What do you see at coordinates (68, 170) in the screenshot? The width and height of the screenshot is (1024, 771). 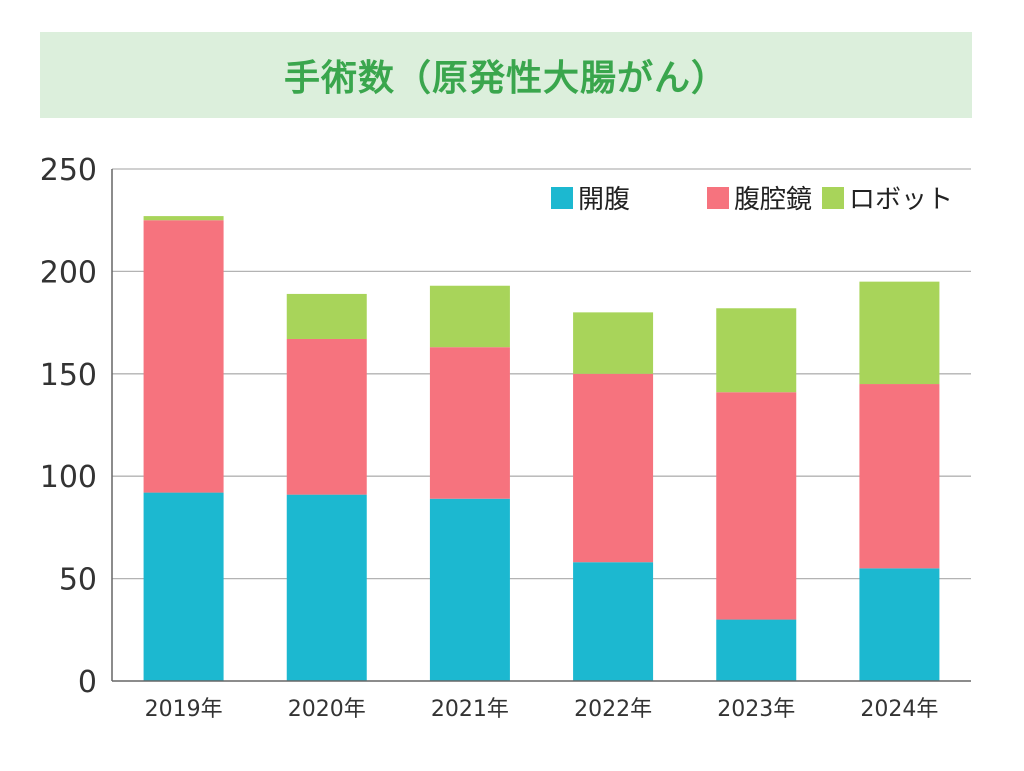 I see `y-tick-label: 250` at bounding box center [68, 170].